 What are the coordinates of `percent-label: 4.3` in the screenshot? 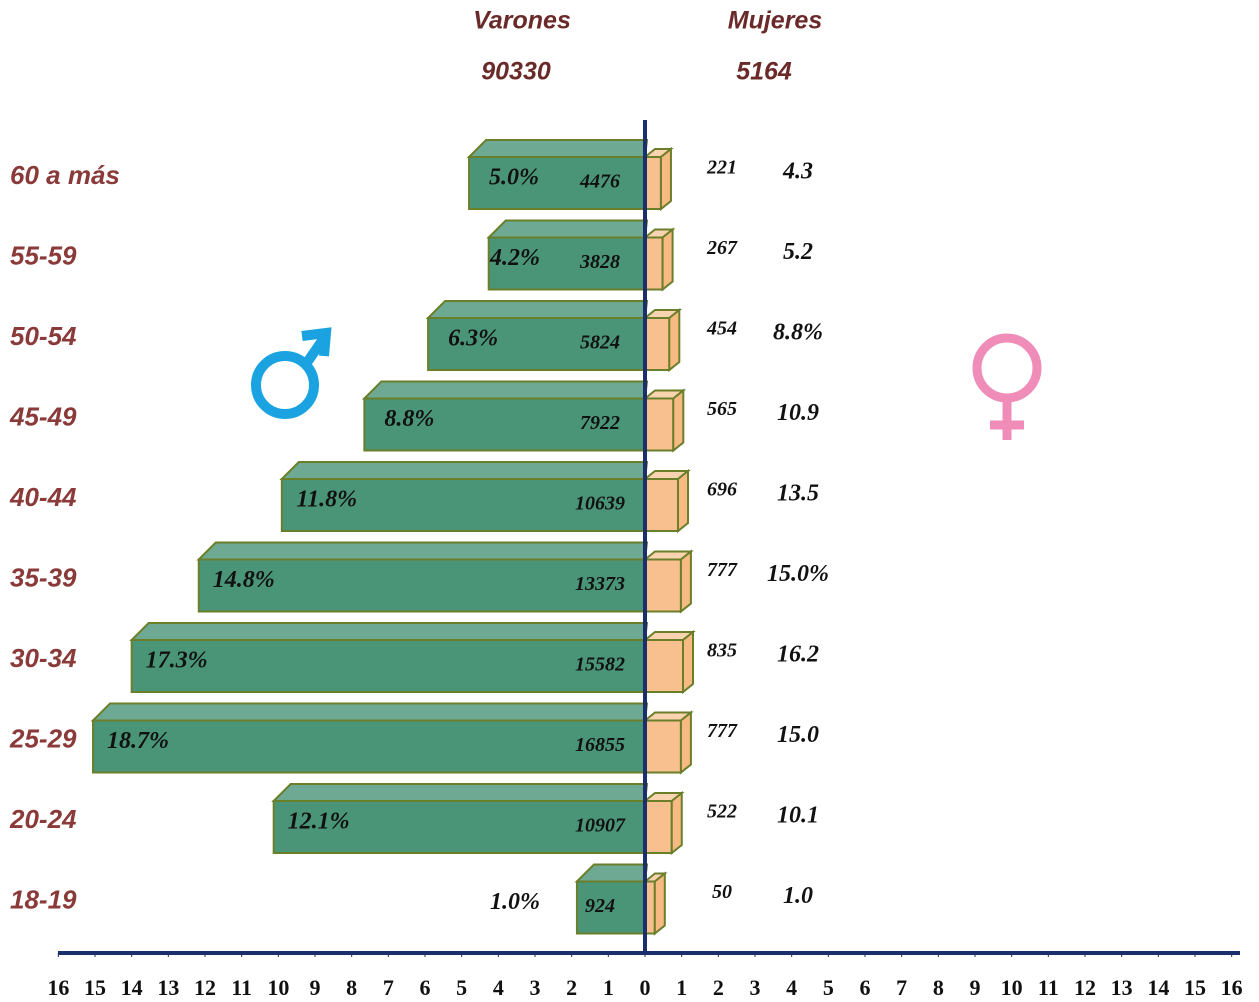 It's located at (797, 172).